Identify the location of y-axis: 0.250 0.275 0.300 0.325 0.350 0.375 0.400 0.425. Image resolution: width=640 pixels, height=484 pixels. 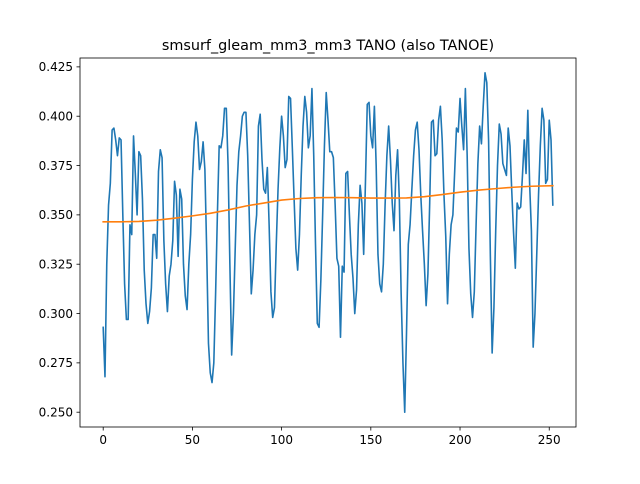
(59, 240).